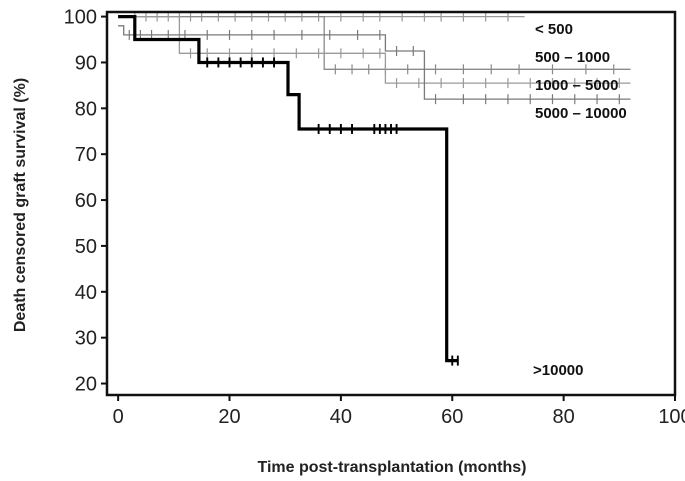  I want to click on y-tick-label: 80, so click(86, 109).